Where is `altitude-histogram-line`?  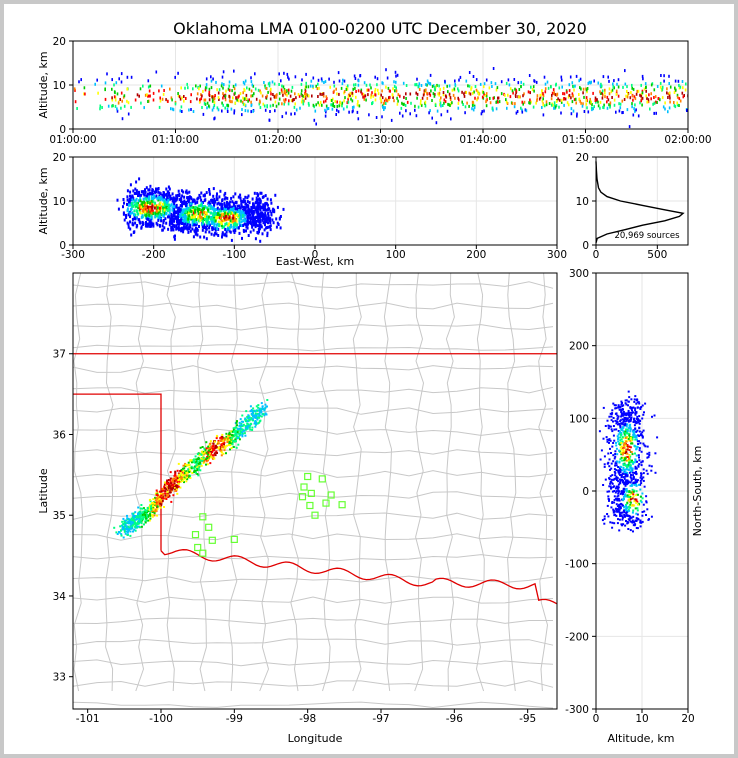 altitude-histogram-line is located at coordinates (640, 202).